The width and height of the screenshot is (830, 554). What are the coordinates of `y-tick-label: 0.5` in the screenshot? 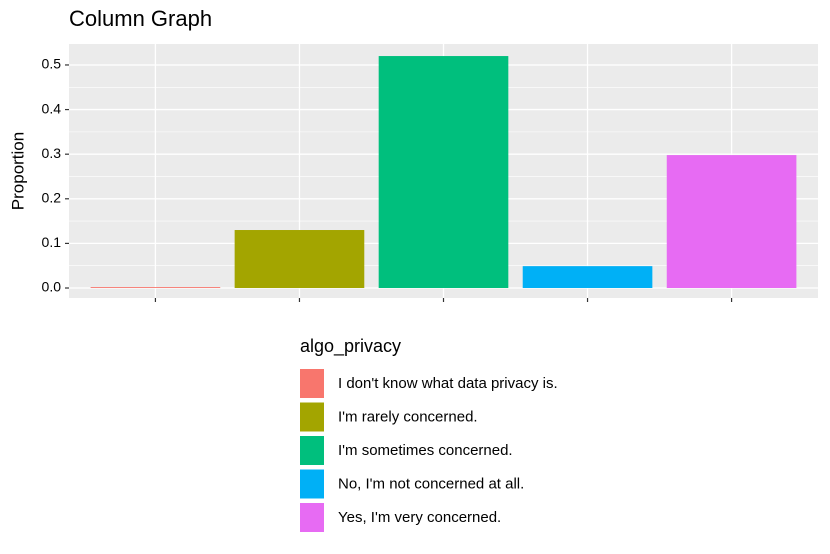 It's located at (52, 64).